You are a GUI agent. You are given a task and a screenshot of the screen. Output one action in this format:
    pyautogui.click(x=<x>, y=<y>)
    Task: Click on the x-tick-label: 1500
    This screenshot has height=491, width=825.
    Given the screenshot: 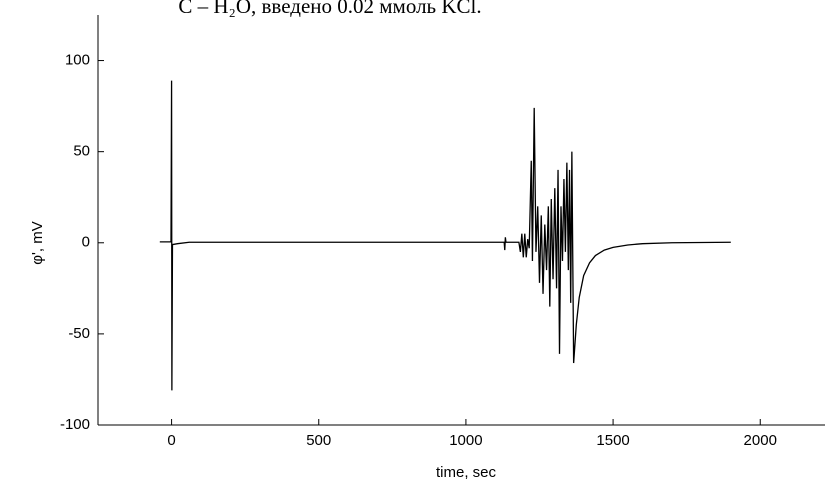 What is the action you would take?
    pyautogui.click(x=612, y=440)
    